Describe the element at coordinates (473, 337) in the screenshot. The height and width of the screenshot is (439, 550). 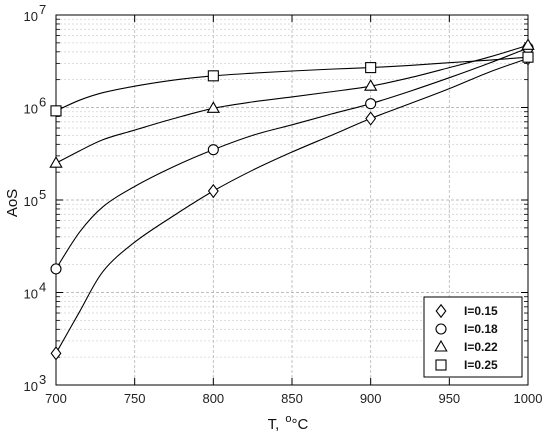
I see `legend: I=0.15 I=0.18 I=0.22 I=0.25` at that location.